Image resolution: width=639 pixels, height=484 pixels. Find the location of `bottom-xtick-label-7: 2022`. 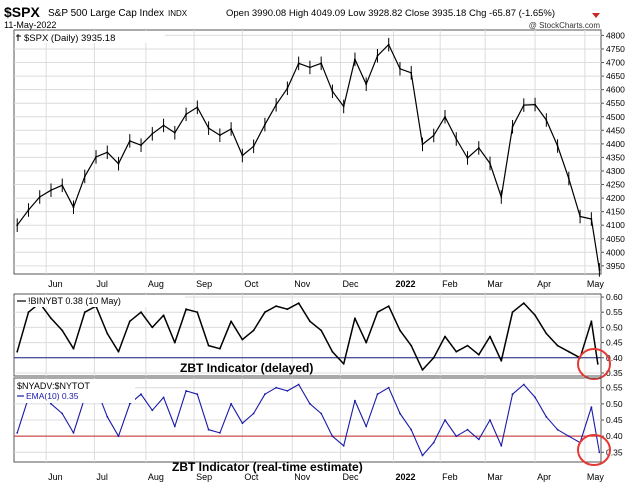

bottom-xtick-label-7: 2022 is located at coordinates (406, 477).